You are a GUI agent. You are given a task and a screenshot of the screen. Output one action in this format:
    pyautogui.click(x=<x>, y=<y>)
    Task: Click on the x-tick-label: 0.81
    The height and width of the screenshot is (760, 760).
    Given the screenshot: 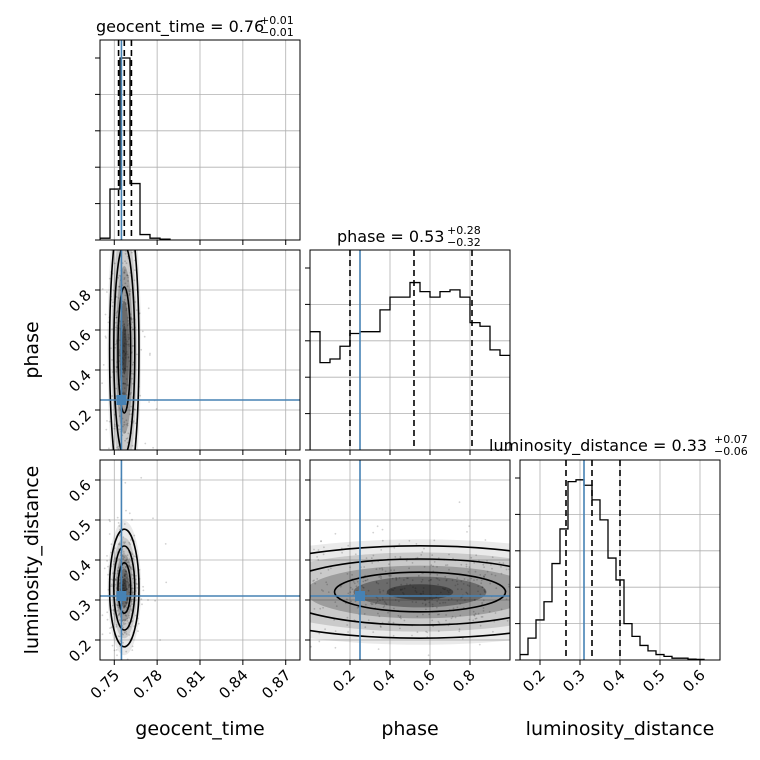 What is the action you would take?
    pyautogui.click(x=190, y=684)
    